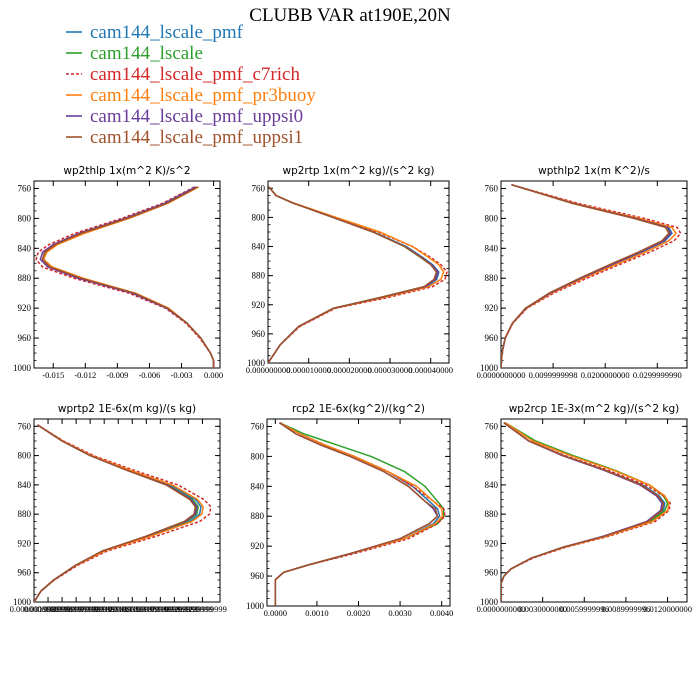 This screenshot has width=700, height=700. Describe the element at coordinates (167, 32) in the screenshot. I see `legend-label: cam144_lscale_pmf` at that location.